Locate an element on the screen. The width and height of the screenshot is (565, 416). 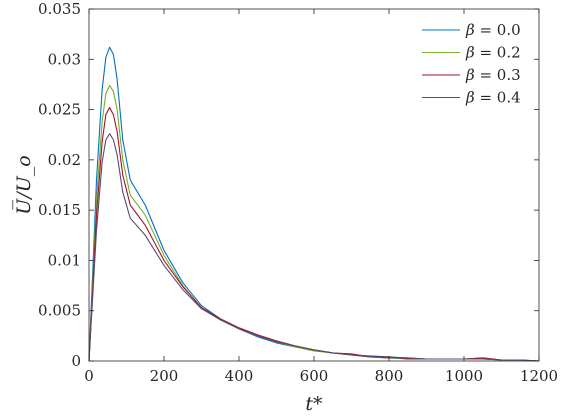
x-tick-label: 400 is located at coordinates (239, 376).